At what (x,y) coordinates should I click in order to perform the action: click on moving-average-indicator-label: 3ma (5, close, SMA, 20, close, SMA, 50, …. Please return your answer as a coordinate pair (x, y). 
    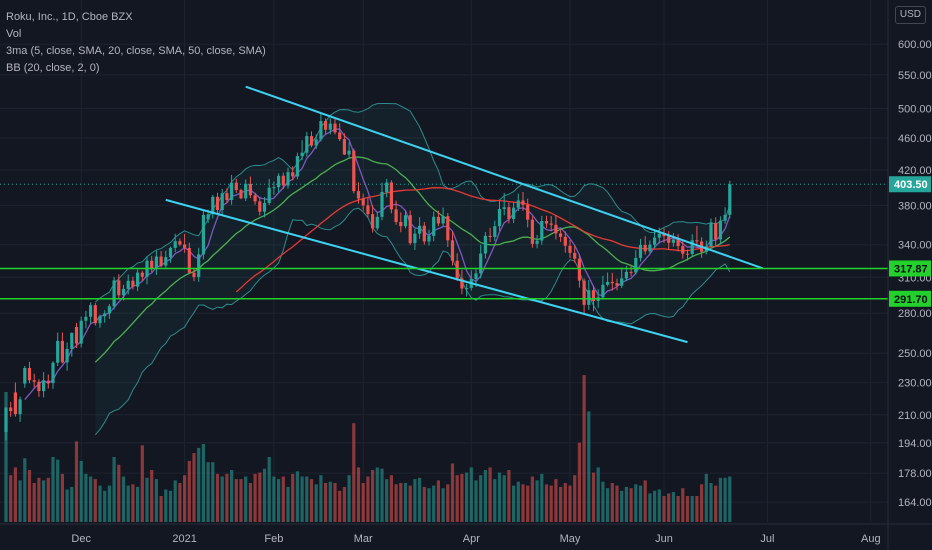
    Looking at the image, I should click on (136, 51).